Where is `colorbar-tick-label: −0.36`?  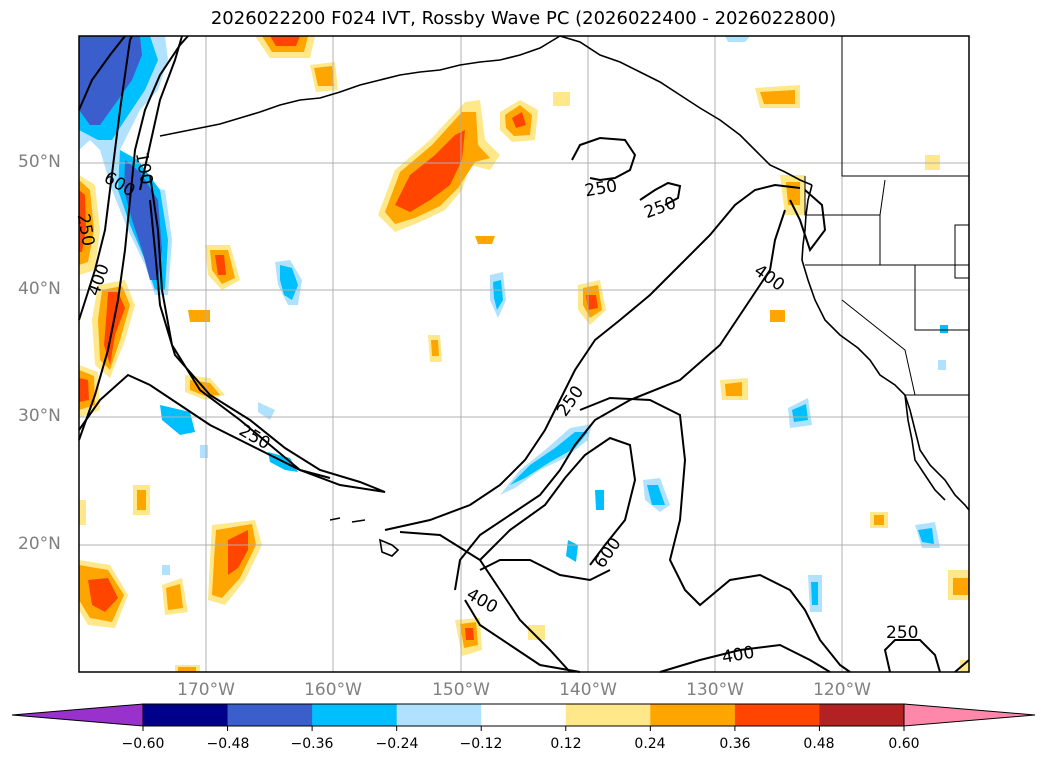
colorbar-tick-label: −0.36 is located at coordinates (312, 744).